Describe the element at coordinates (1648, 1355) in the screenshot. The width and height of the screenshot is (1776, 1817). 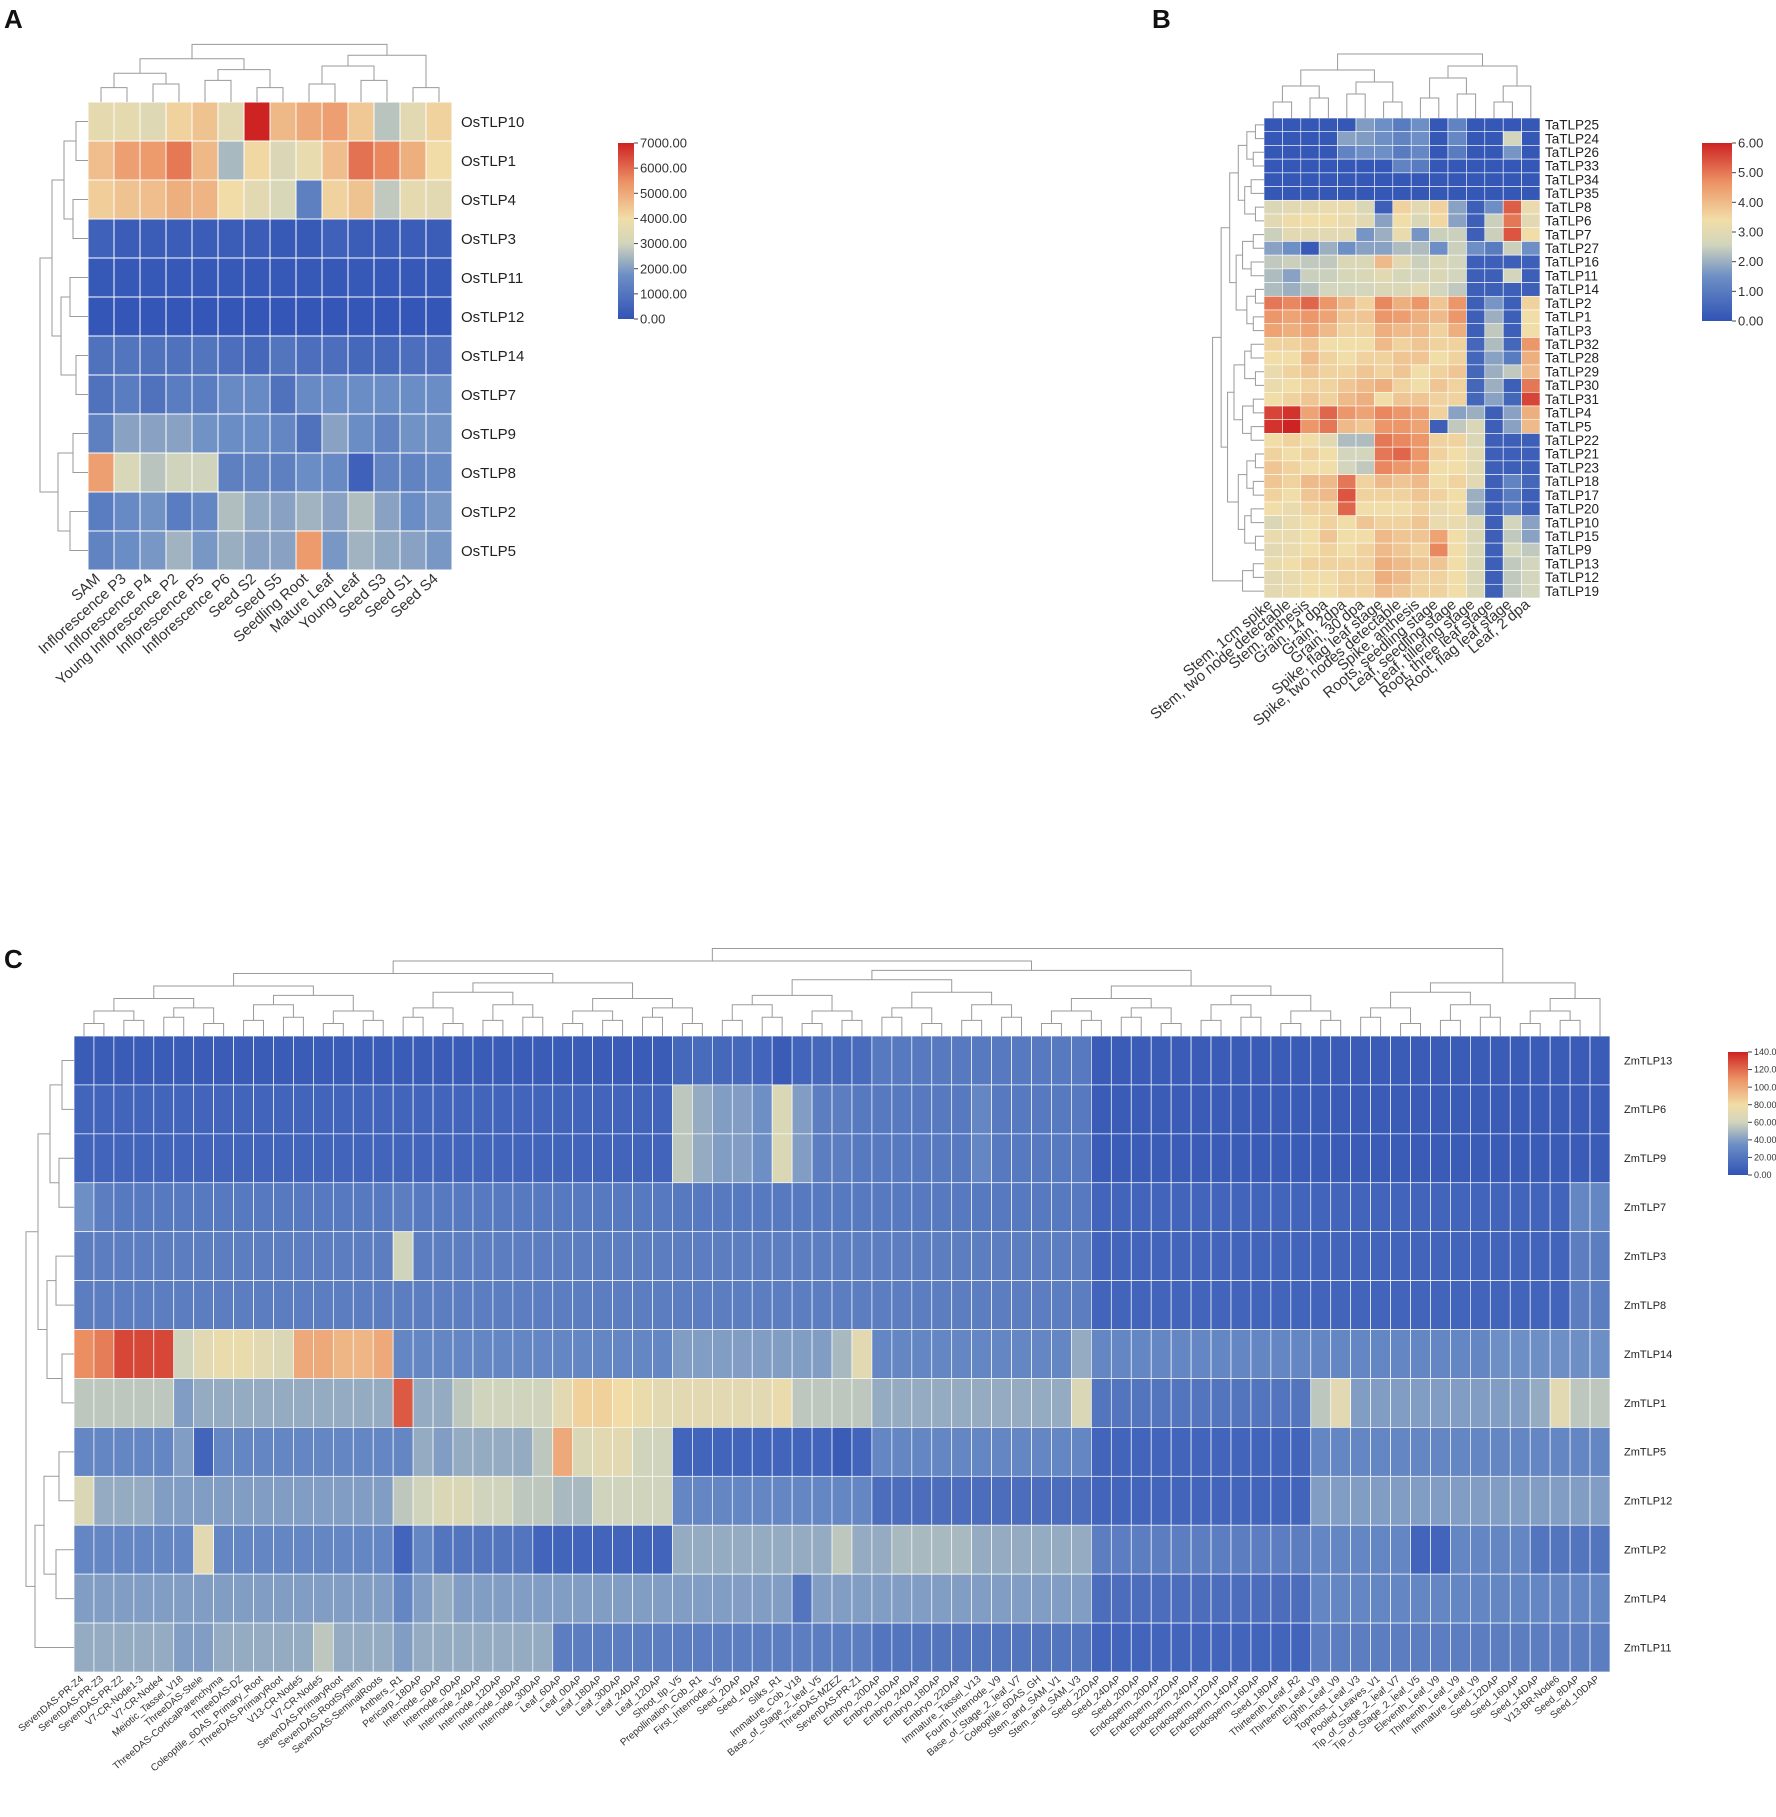
I see `row-label: ZmTLP14` at that location.